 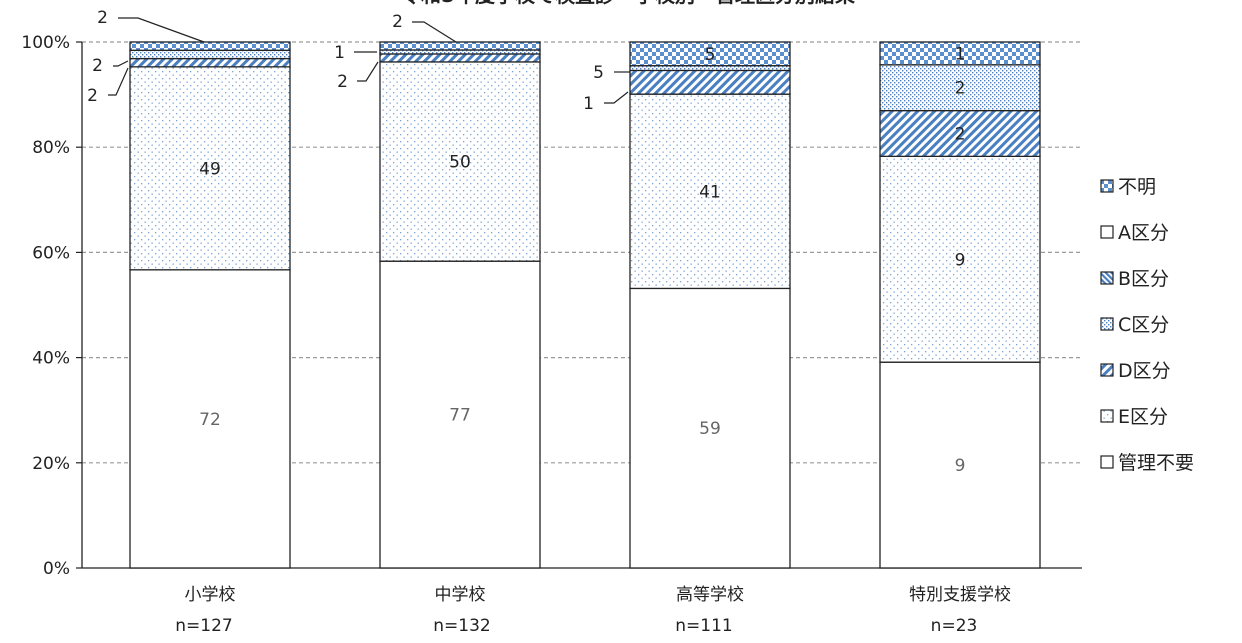 I want to click on callout-label: 5, so click(x=598, y=73).